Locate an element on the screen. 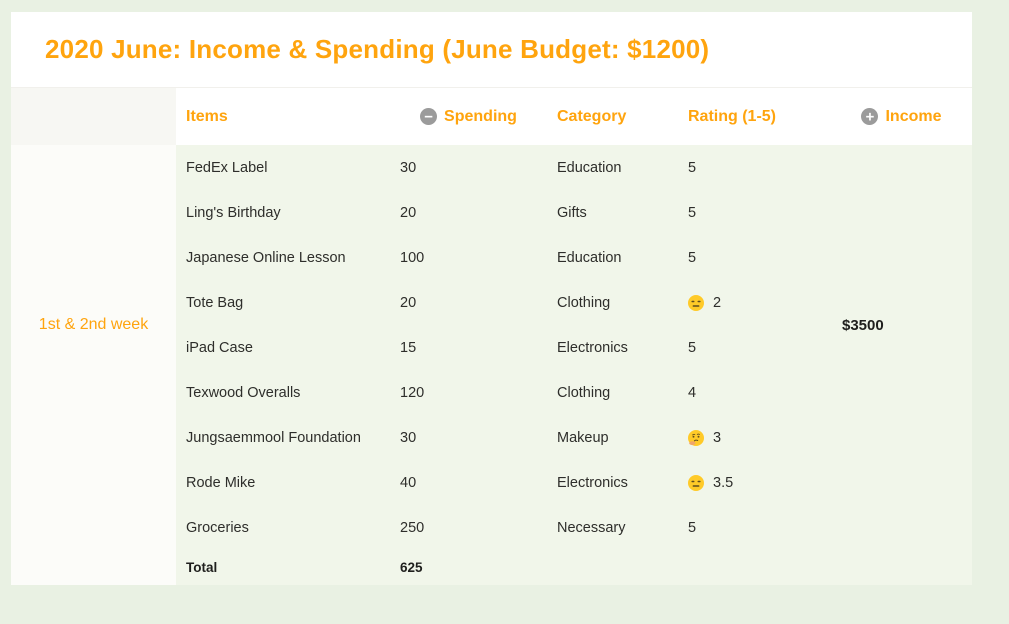 The height and width of the screenshot is (624, 1009). header-spending-label: Spending is located at coordinates (480, 116).